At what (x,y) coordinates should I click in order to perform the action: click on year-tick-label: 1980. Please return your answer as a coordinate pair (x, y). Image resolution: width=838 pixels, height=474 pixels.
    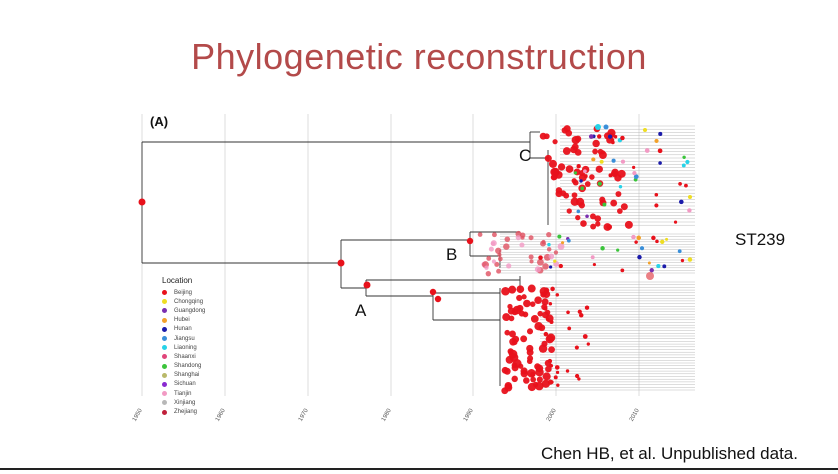
    Looking at the image, I should click on (387, 414).